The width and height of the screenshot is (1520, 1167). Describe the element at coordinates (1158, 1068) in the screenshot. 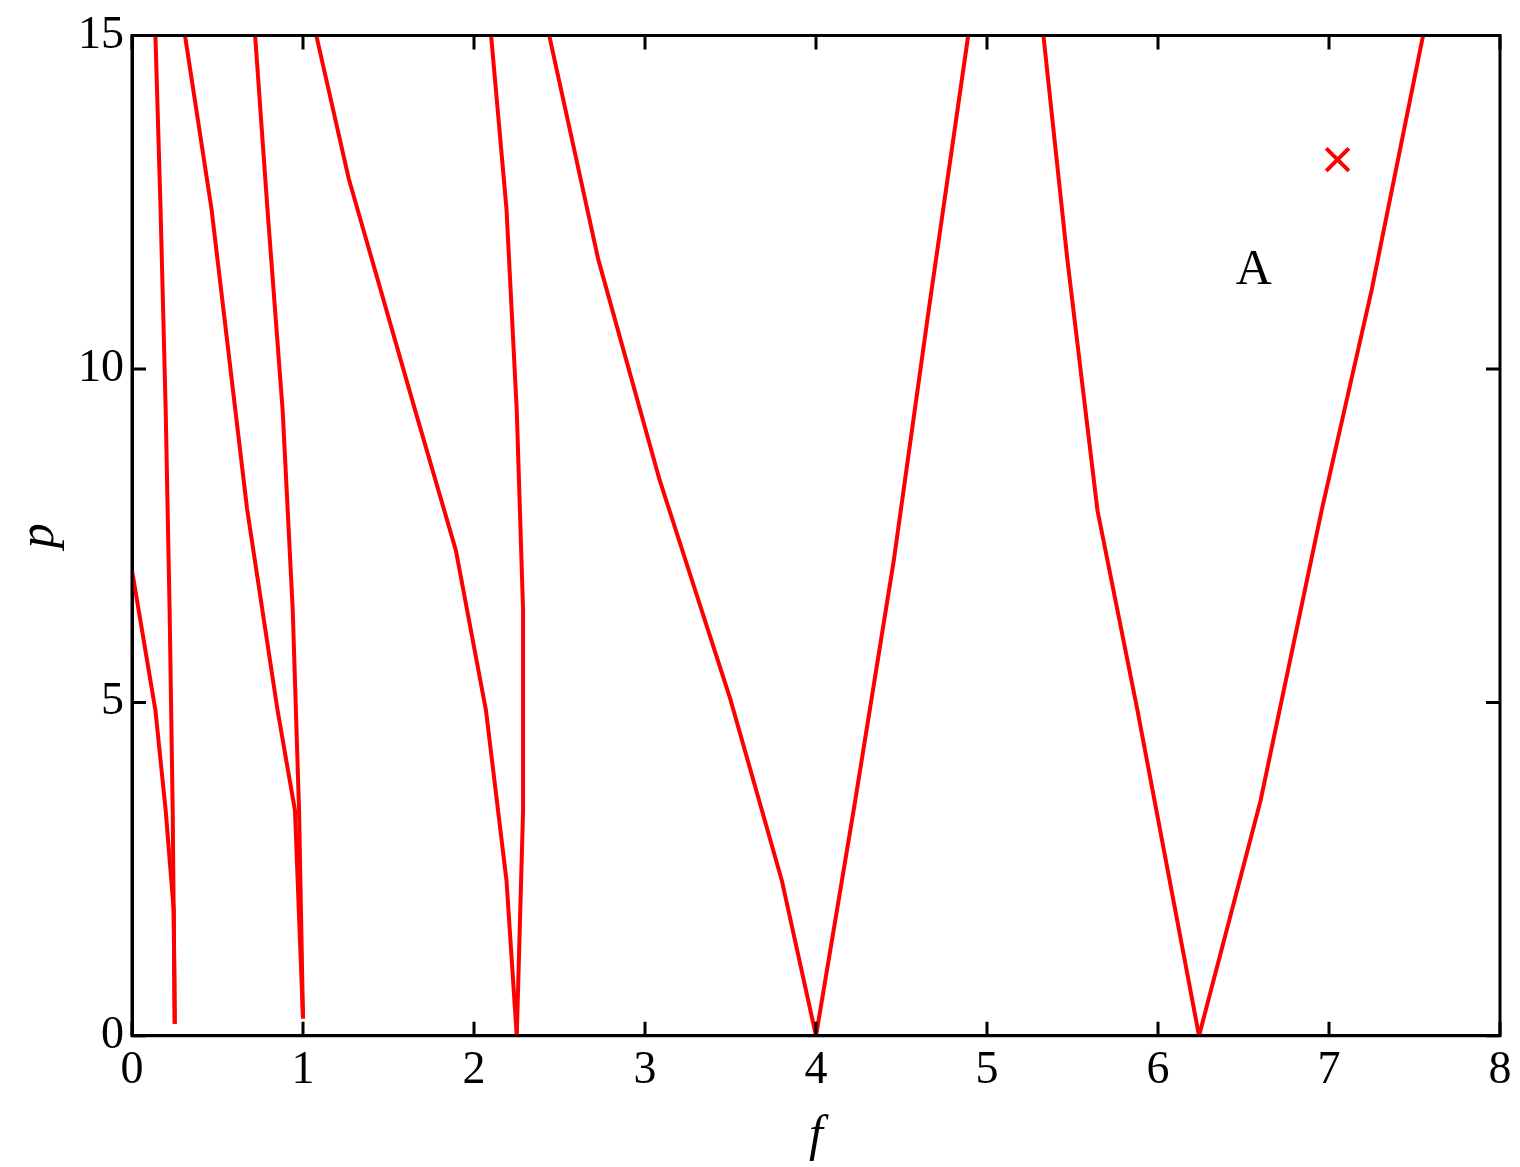

I see `x-tick-label: 6` at that location.